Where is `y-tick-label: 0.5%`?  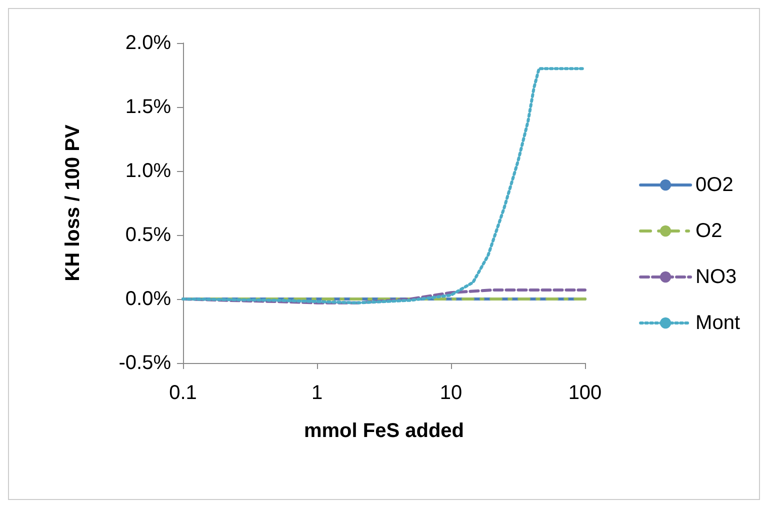
y-tick-label: 0.5% is located at coordinates (148, 235).